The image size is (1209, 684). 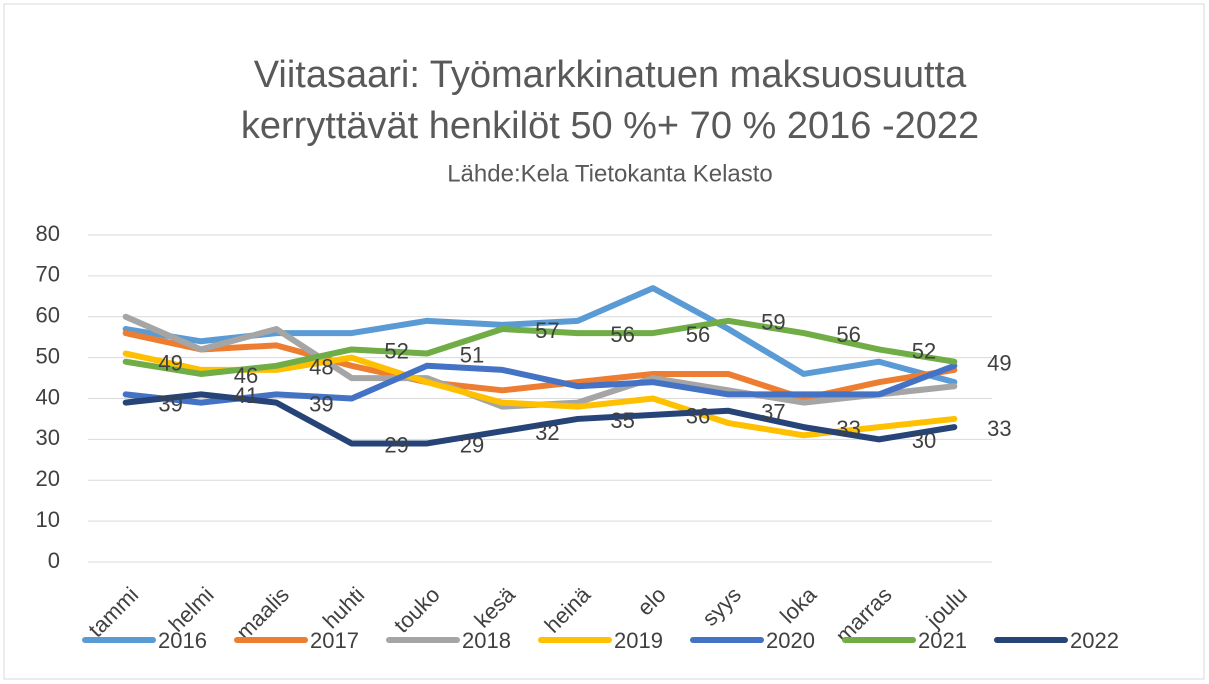 What do you see at coordinates (698, 416) in the screenshot?
I see `data-label: 36` at bounding box center [698, 416].